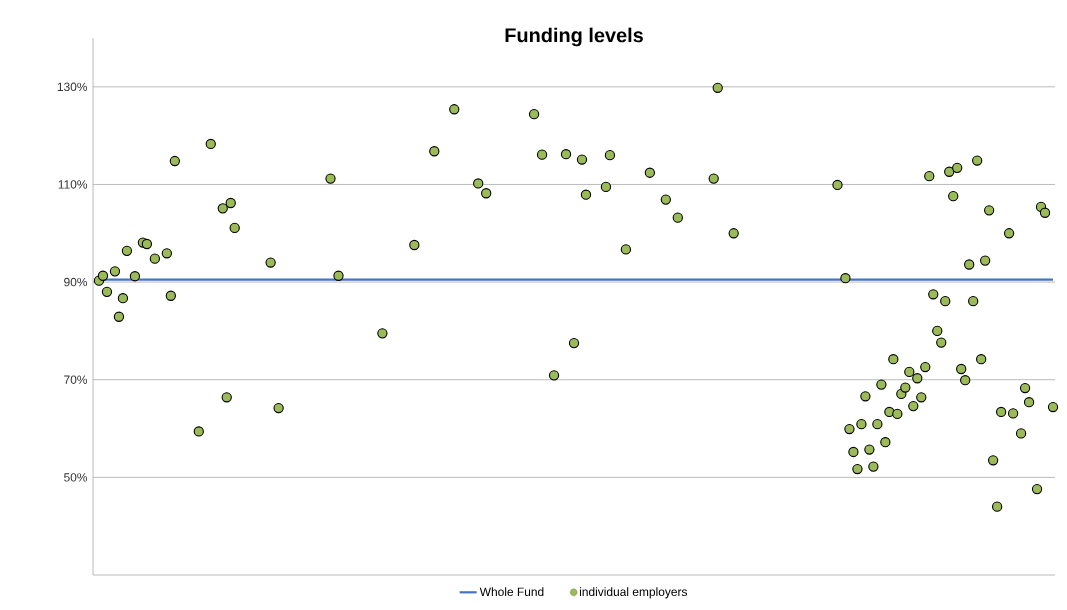 The width and height of the screenshot is (1067, 610). I want to click on legend-label: Whole Fund, so click(511, 592).